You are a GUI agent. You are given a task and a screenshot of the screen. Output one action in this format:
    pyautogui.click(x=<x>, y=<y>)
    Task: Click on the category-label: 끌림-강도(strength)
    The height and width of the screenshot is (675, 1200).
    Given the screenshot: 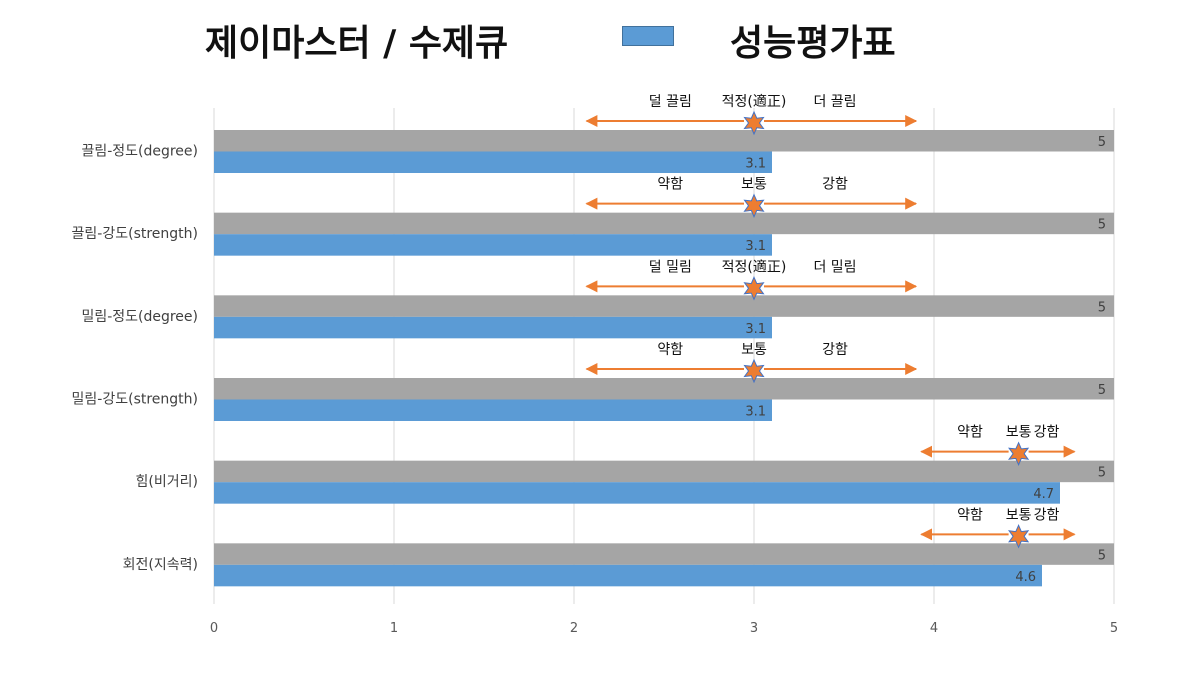 What is the action you would take?
    pyautogui.click(x=135, y=234)
    